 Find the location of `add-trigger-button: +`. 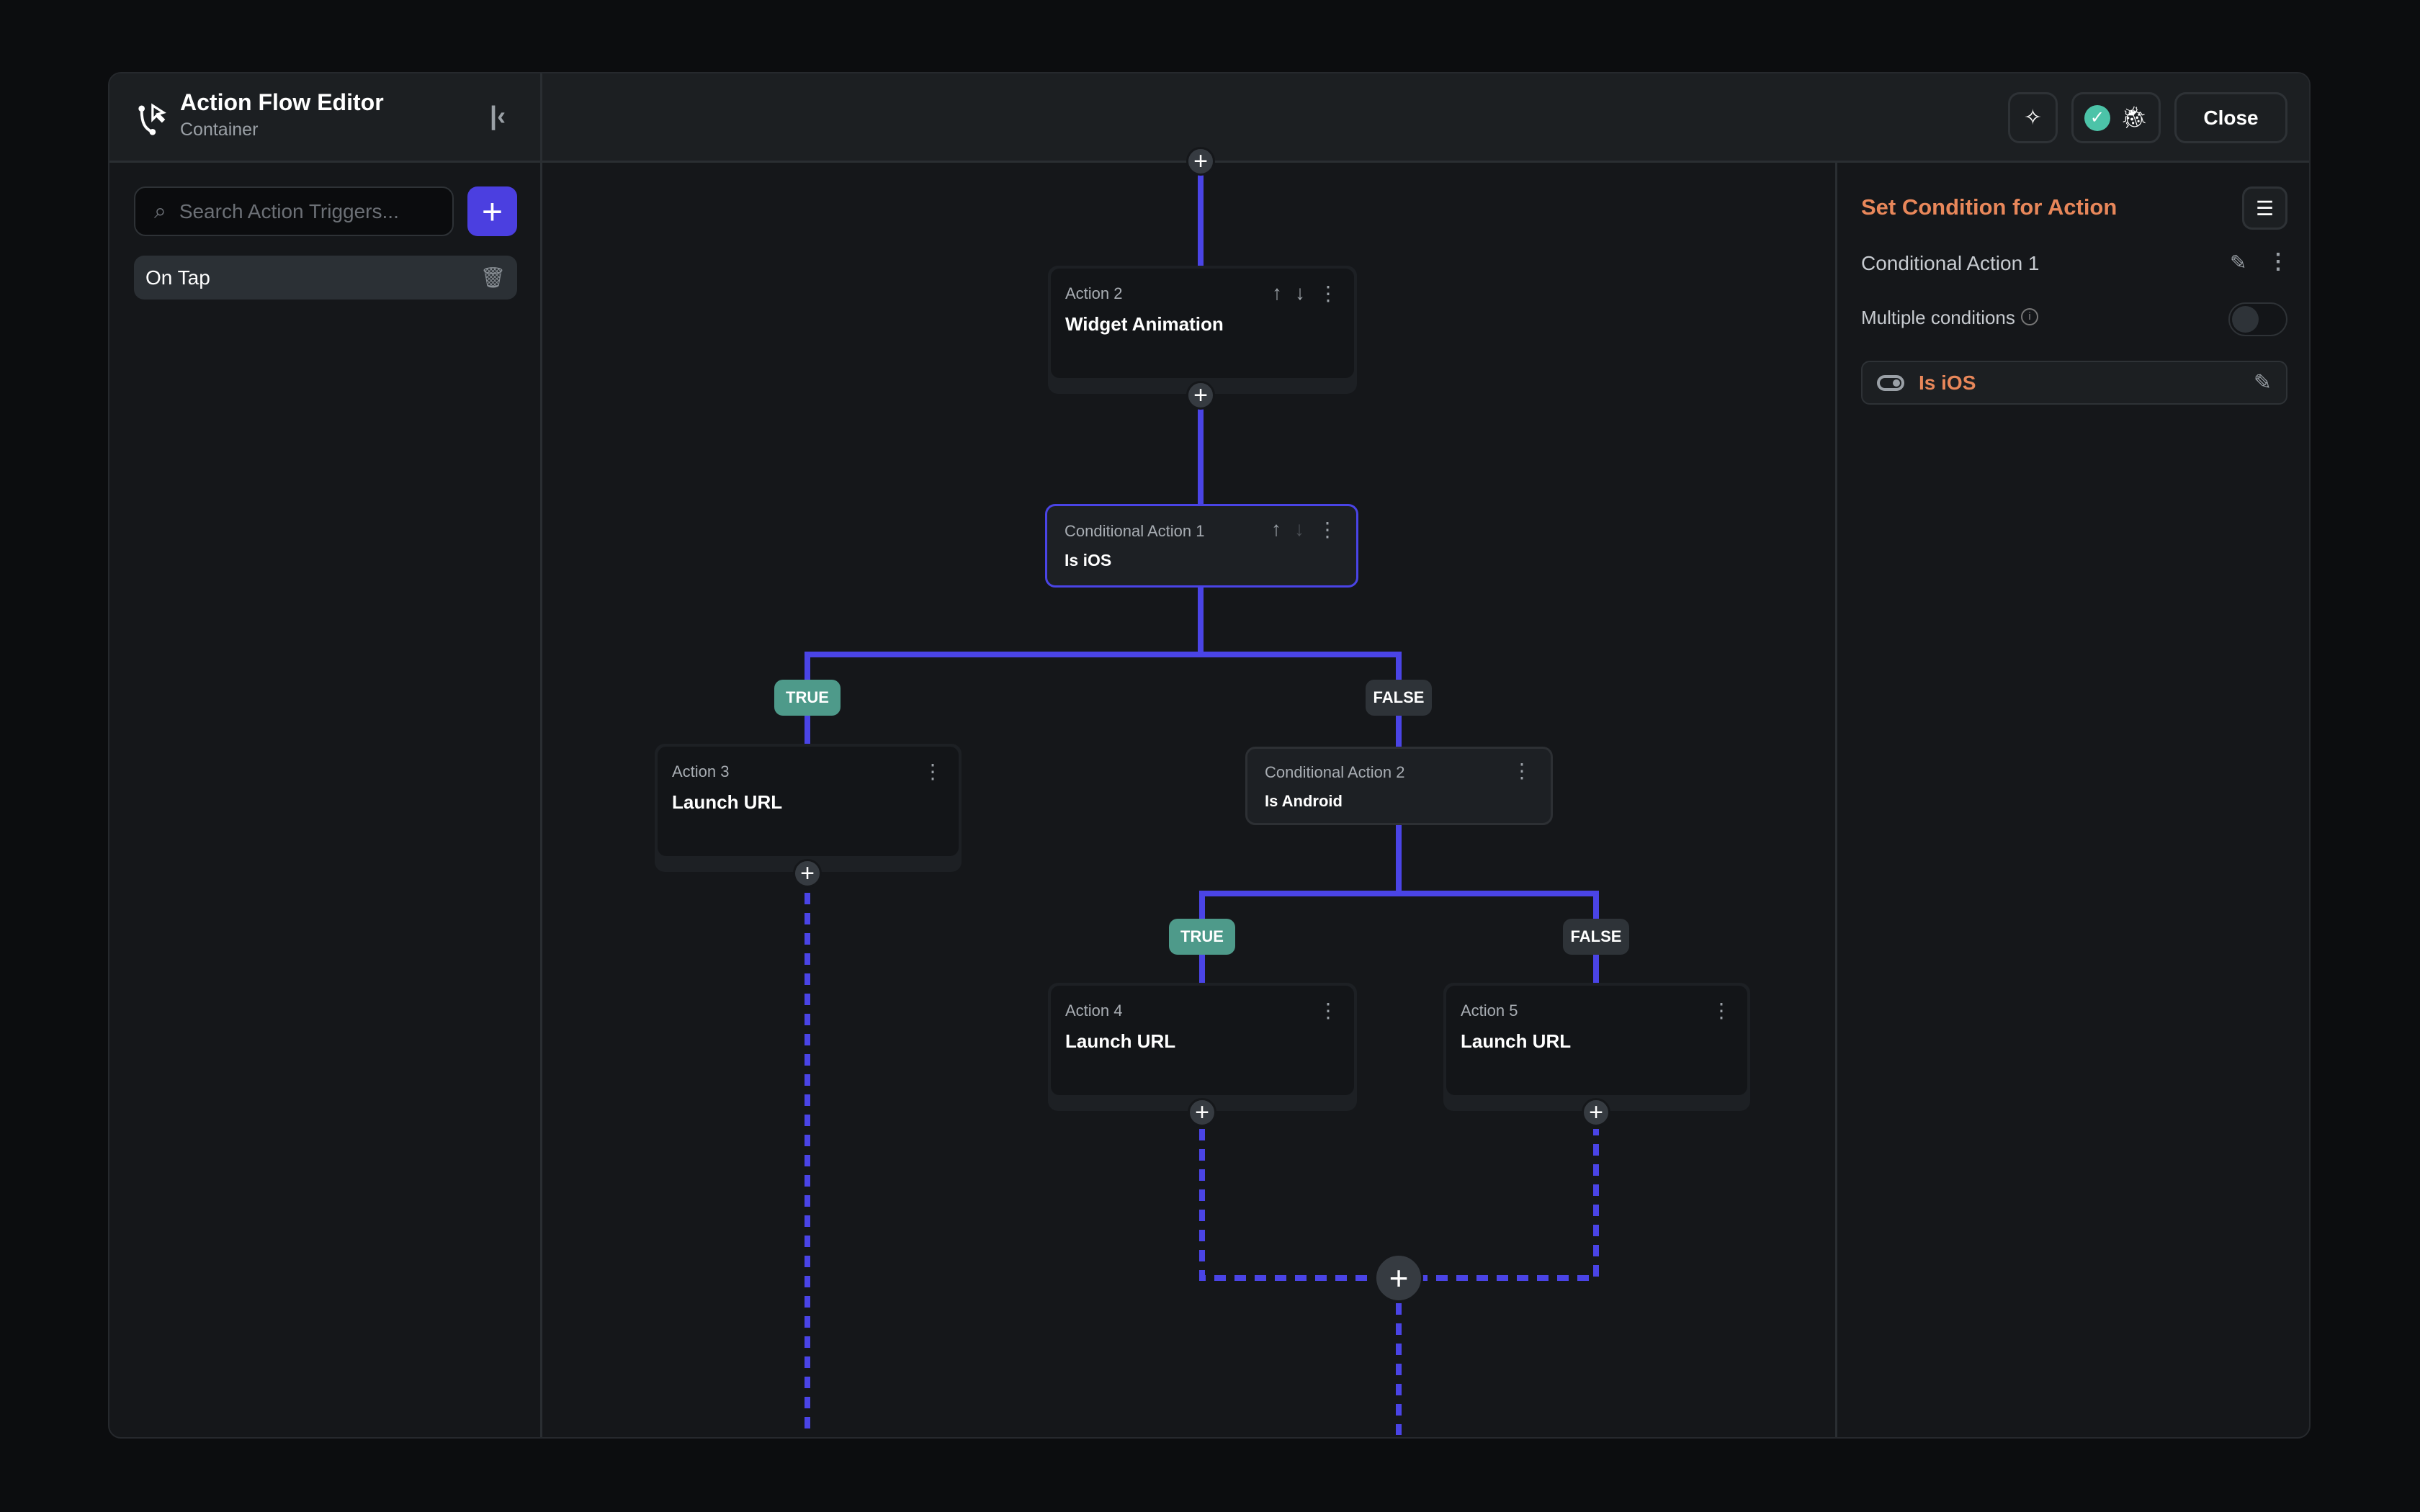

add-trigger-button: + is located at coordinates (492, 211).